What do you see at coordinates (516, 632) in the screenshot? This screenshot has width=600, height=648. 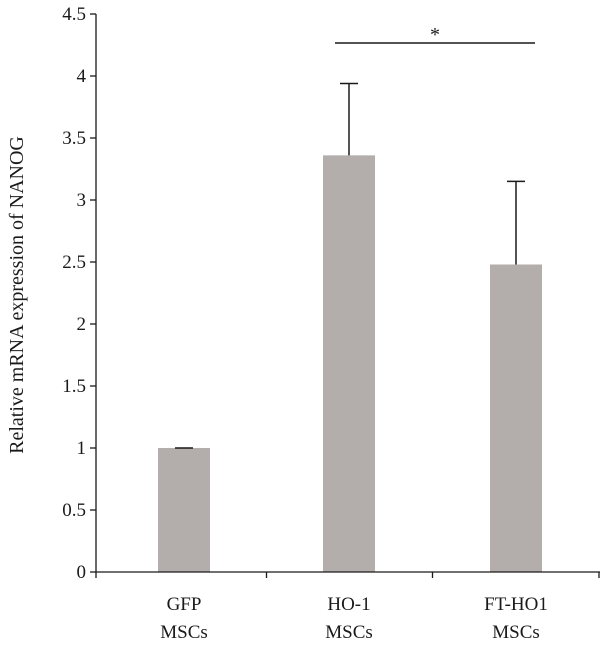 I see `x-tick-label-2-1: MSCs` at bounding box center [516, 632].